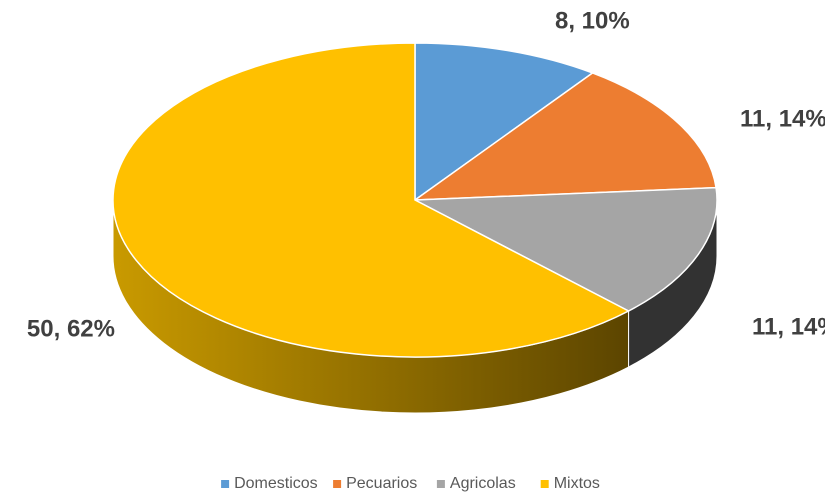  What do you see at coordinates (381, 483) in the screenshot?
I see `legend-label: Pecuarios` at bounding box center [381, 483].